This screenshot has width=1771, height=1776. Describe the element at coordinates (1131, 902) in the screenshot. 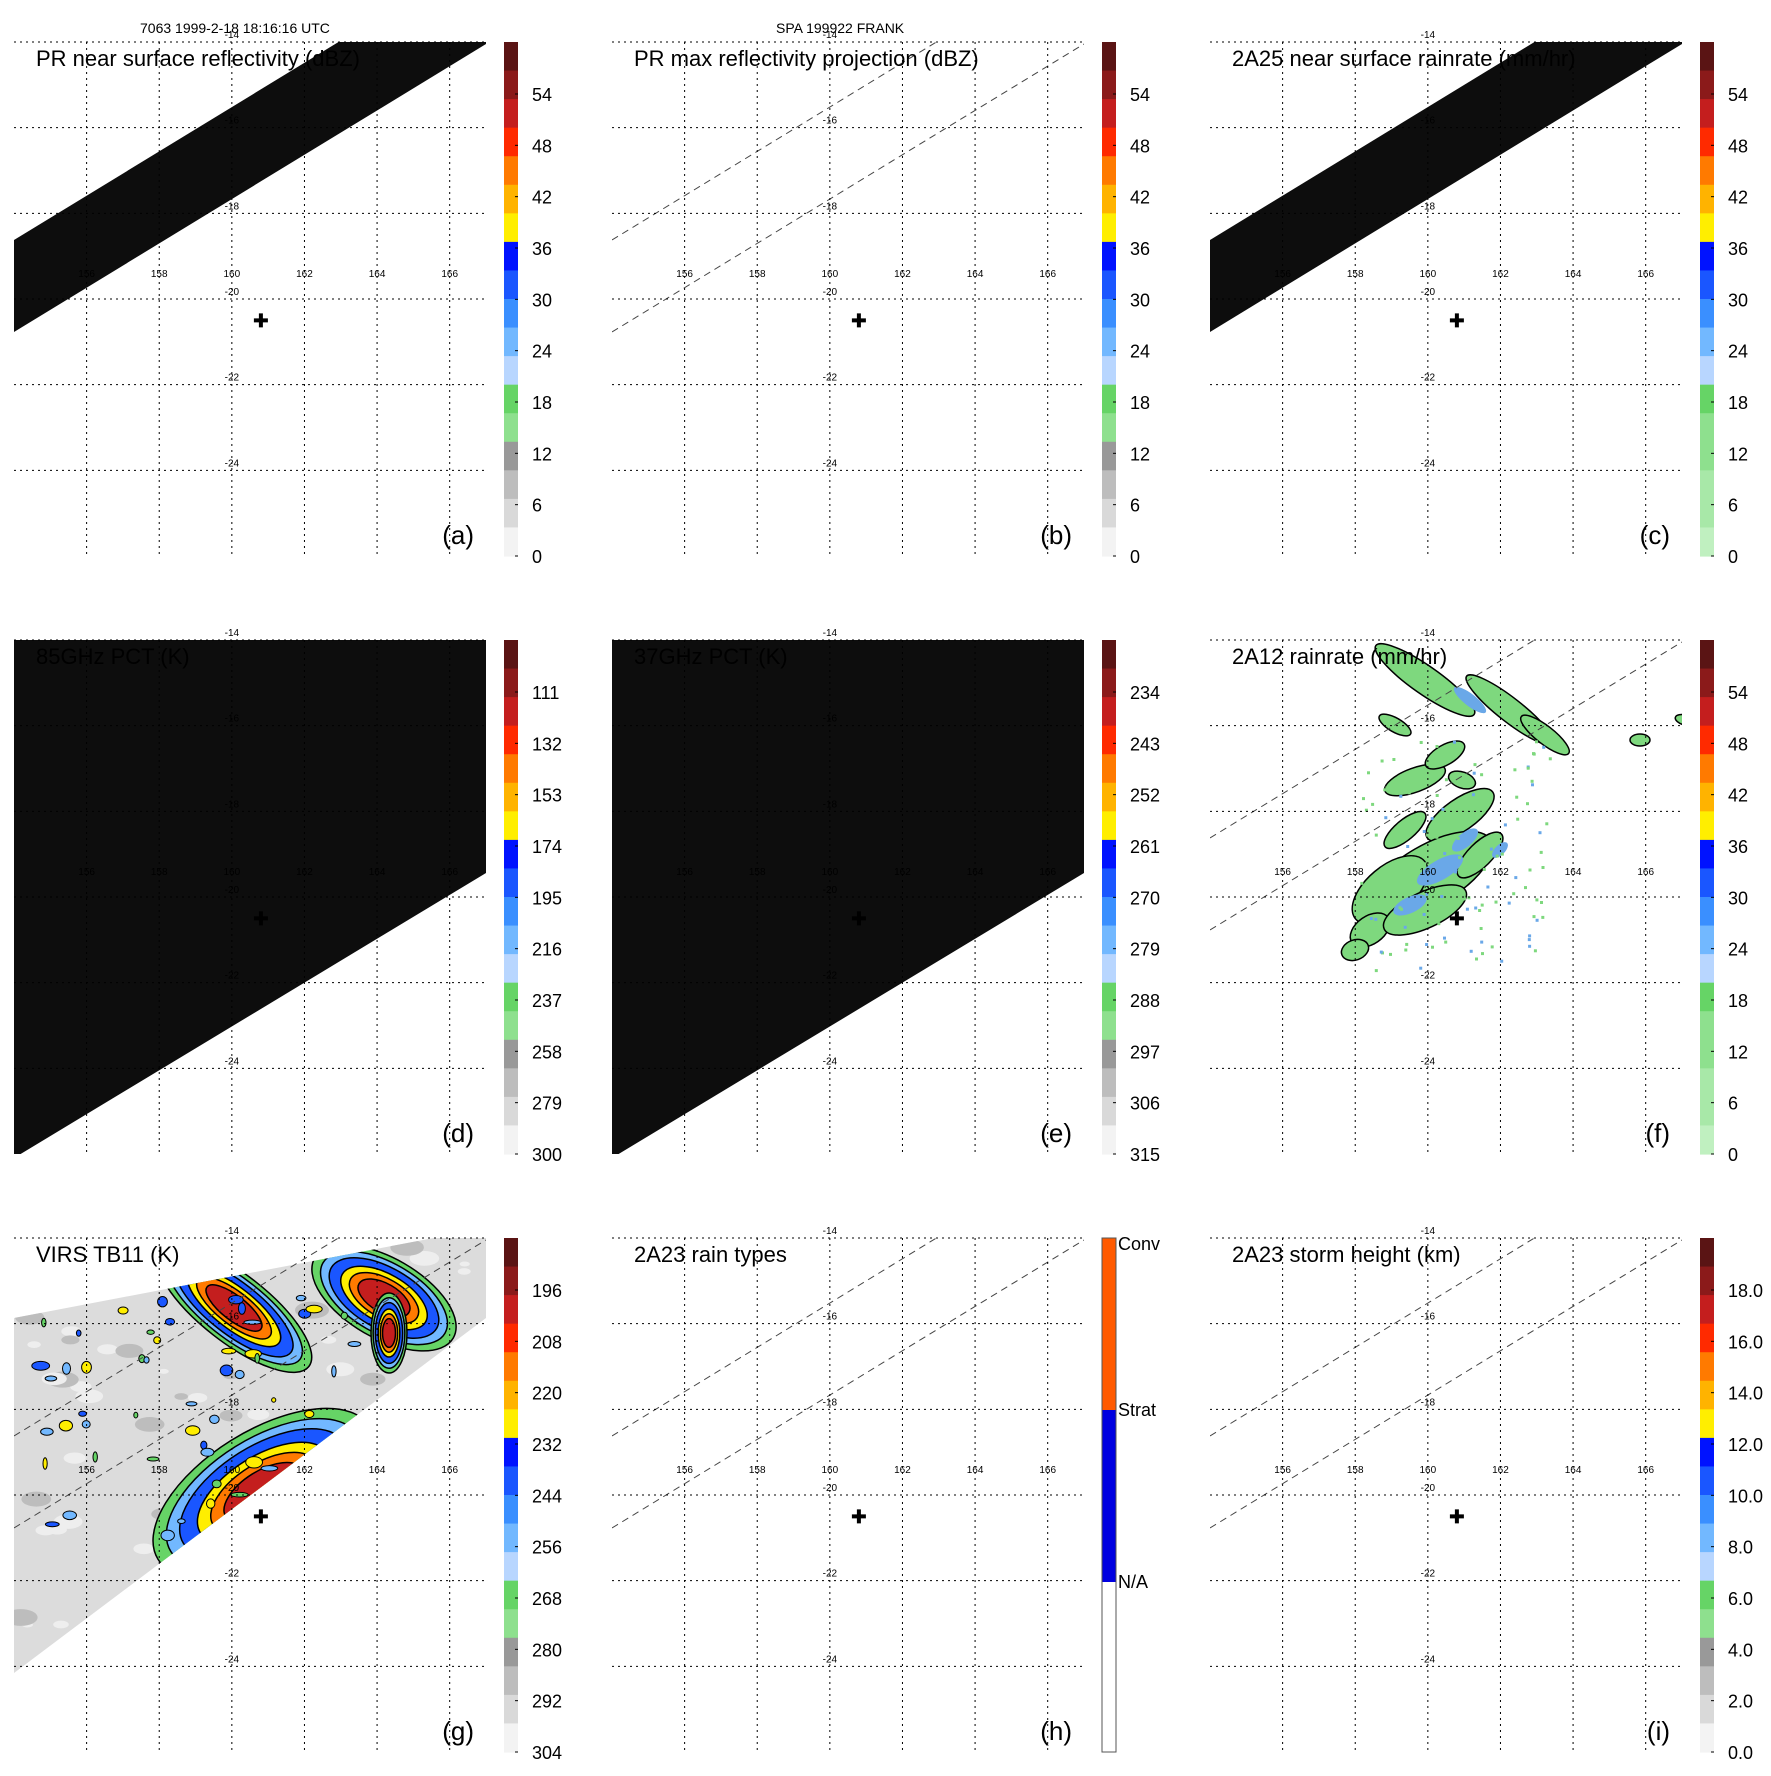

I see `colorbar: 234 243 252 261 270 279 288 297 306 315` at that location.